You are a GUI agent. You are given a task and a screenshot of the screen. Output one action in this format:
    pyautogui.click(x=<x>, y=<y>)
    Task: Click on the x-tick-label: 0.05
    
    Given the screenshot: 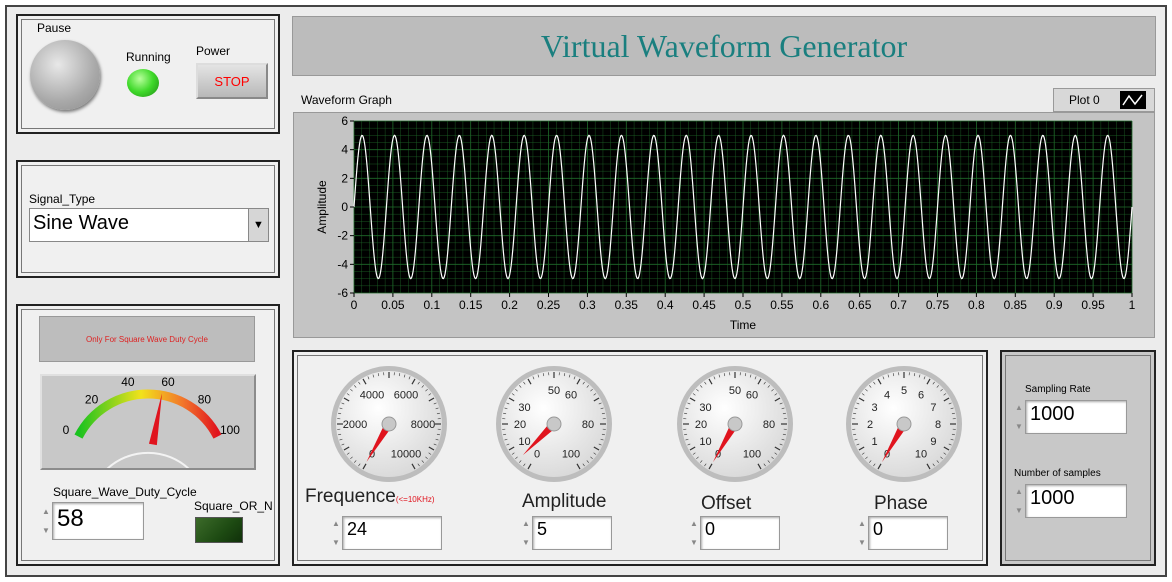 What is the action you would take?
    pyautogui.click(x=393, y=305)
    